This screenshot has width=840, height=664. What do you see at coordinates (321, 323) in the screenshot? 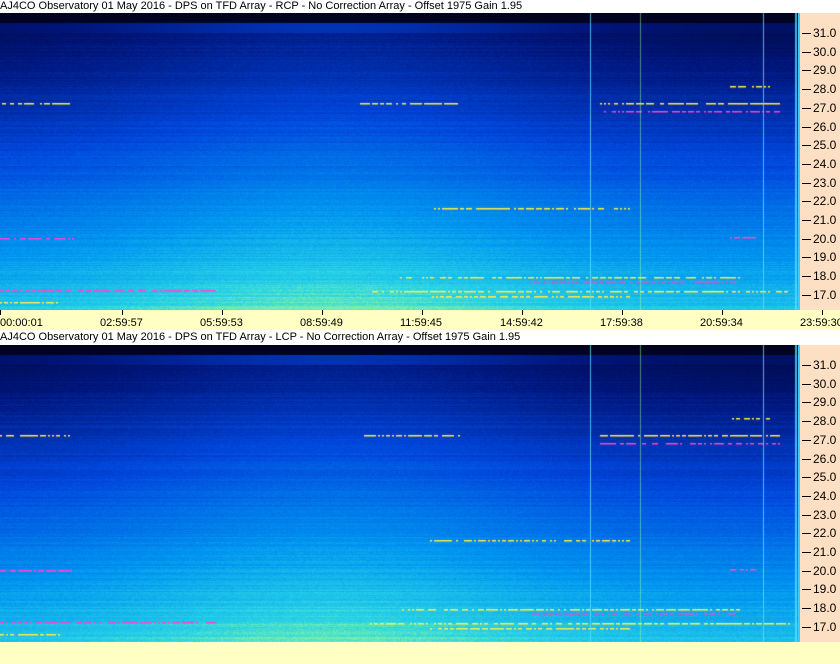
I see `time-label: 08:59:49` at bounding box center [321, 323].